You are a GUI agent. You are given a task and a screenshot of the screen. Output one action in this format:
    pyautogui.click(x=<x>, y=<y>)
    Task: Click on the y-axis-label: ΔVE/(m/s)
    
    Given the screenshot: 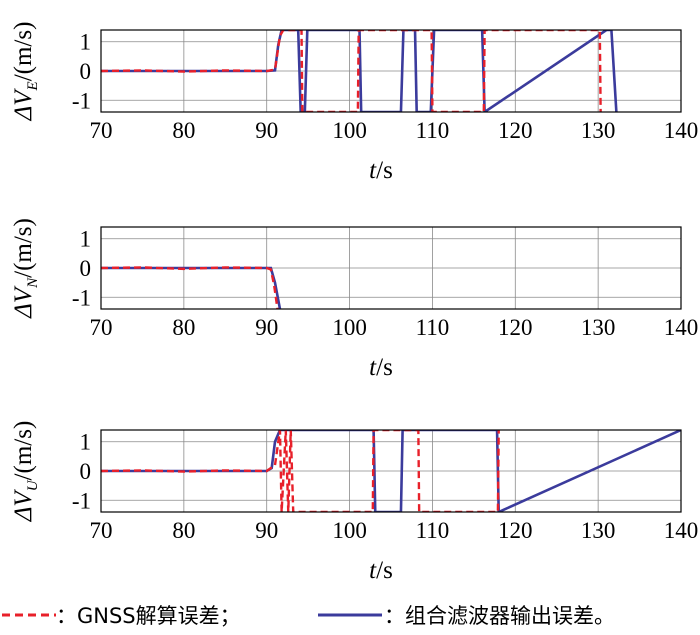 What is the action you would take?
    pyautogui.click(x=25, y=72)
    